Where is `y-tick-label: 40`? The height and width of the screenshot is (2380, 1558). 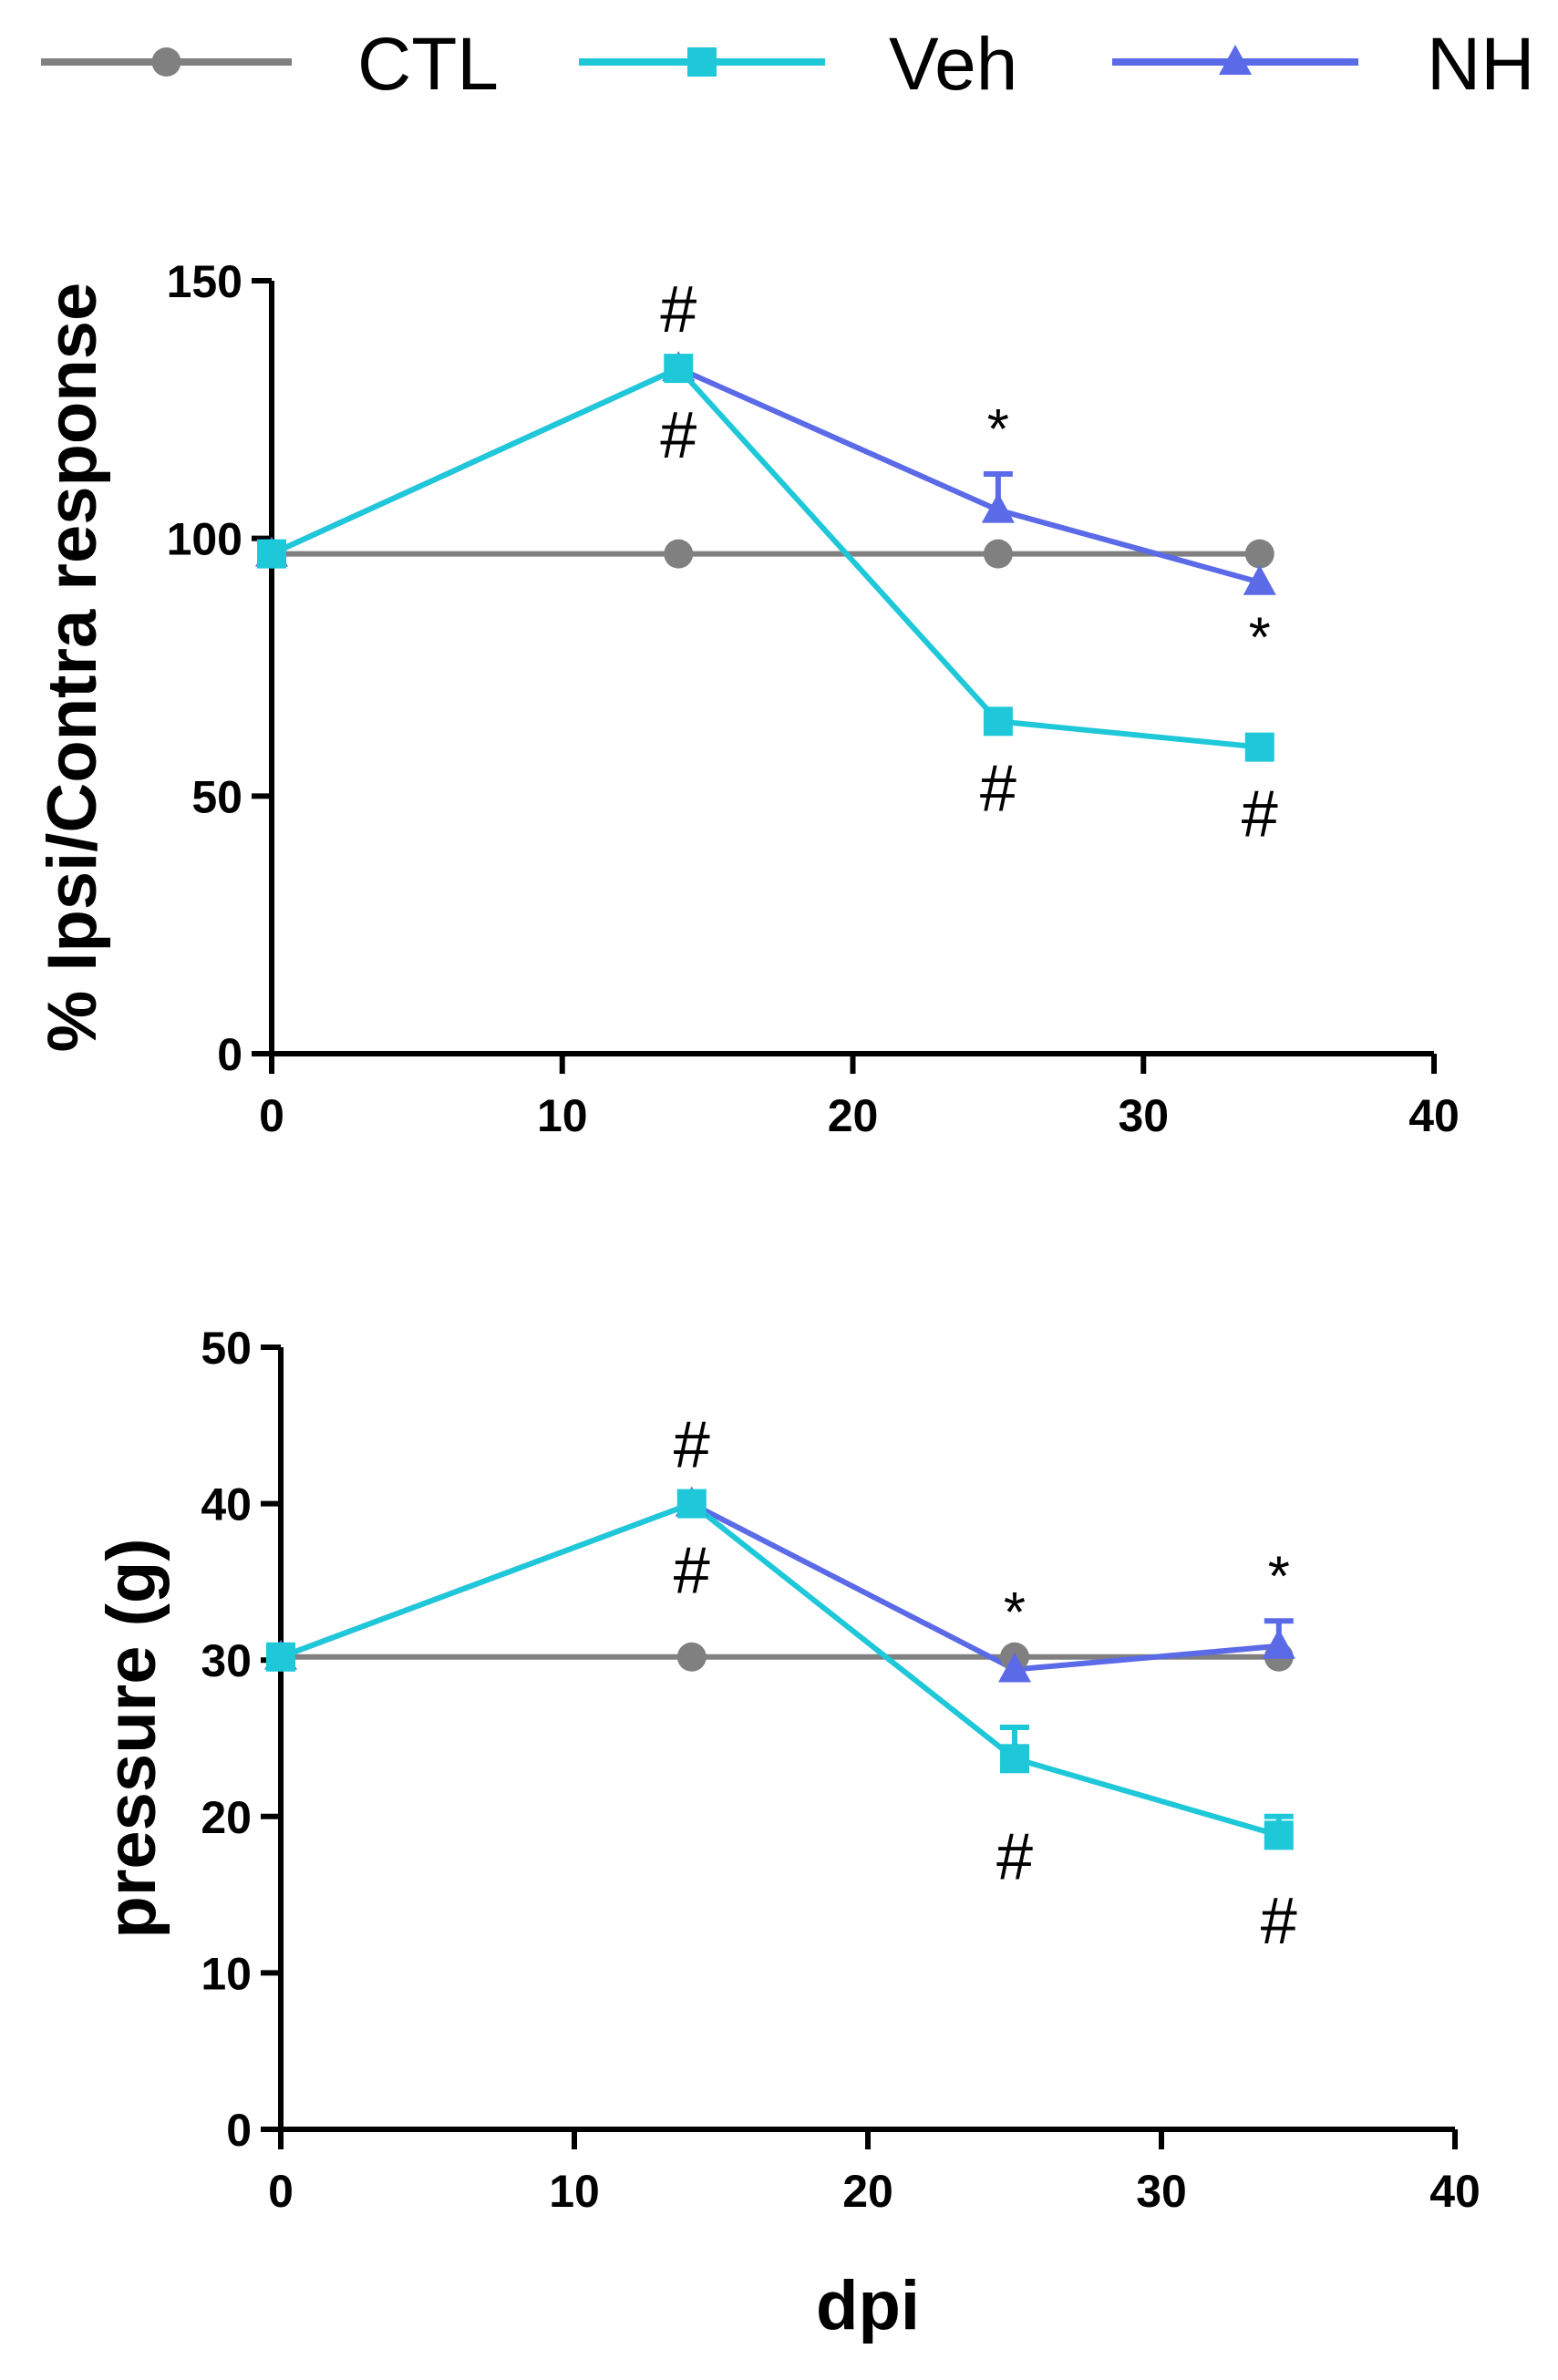
y-tick-label: 40 is located at coordinates (226, 1505).